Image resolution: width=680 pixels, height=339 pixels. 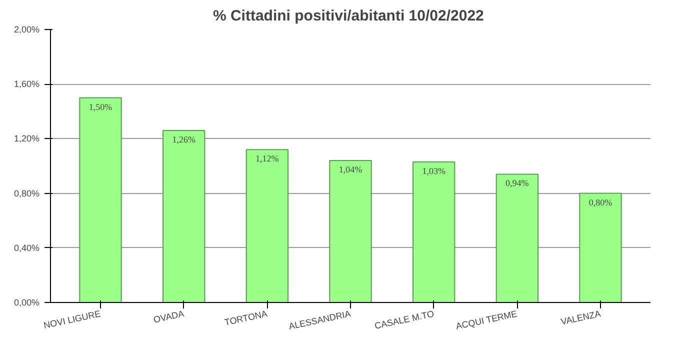 I want to click on x-tick-label: ACQUI TERME, so click(x=486, y=320).